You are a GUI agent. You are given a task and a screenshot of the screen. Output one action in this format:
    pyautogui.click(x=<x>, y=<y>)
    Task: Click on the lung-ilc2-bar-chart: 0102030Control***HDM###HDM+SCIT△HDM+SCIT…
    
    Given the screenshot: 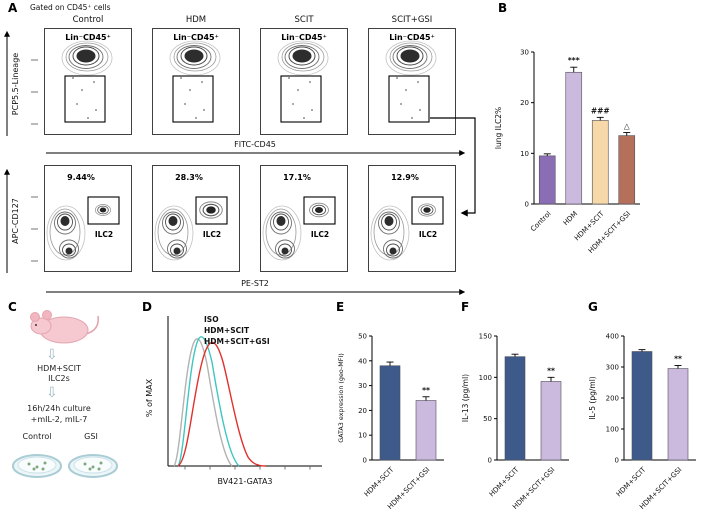 What is the action you would take?
    pyautogui.click(x=567, y=152)
    